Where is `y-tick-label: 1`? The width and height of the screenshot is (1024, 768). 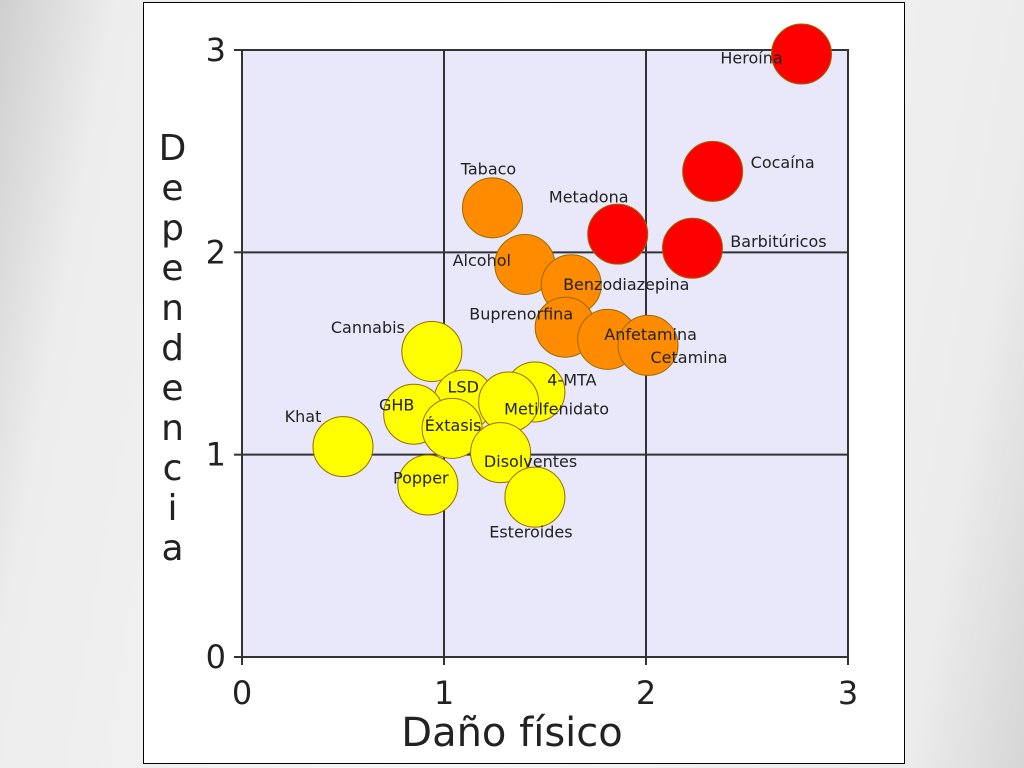 y-tick-label: 1 is located at coordinates (216, 455).